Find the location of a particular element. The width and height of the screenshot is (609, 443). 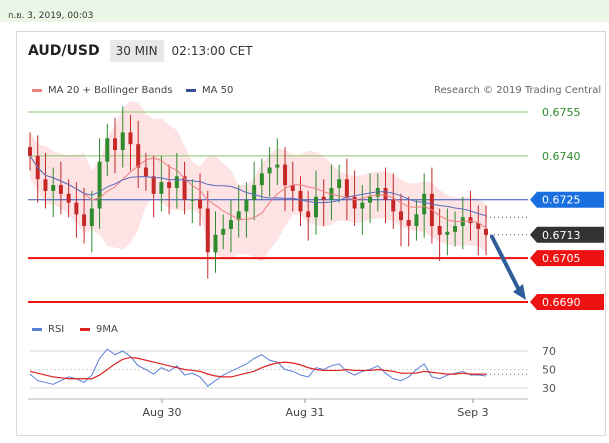

legend-9ma: 9MA is located at coordinates (99, 329).